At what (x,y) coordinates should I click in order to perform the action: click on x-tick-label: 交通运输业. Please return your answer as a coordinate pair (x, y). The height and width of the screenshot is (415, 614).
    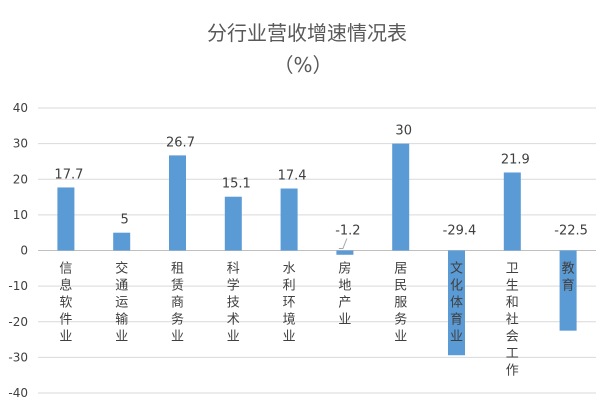
    Looking at the image, I should click on (121, 303).